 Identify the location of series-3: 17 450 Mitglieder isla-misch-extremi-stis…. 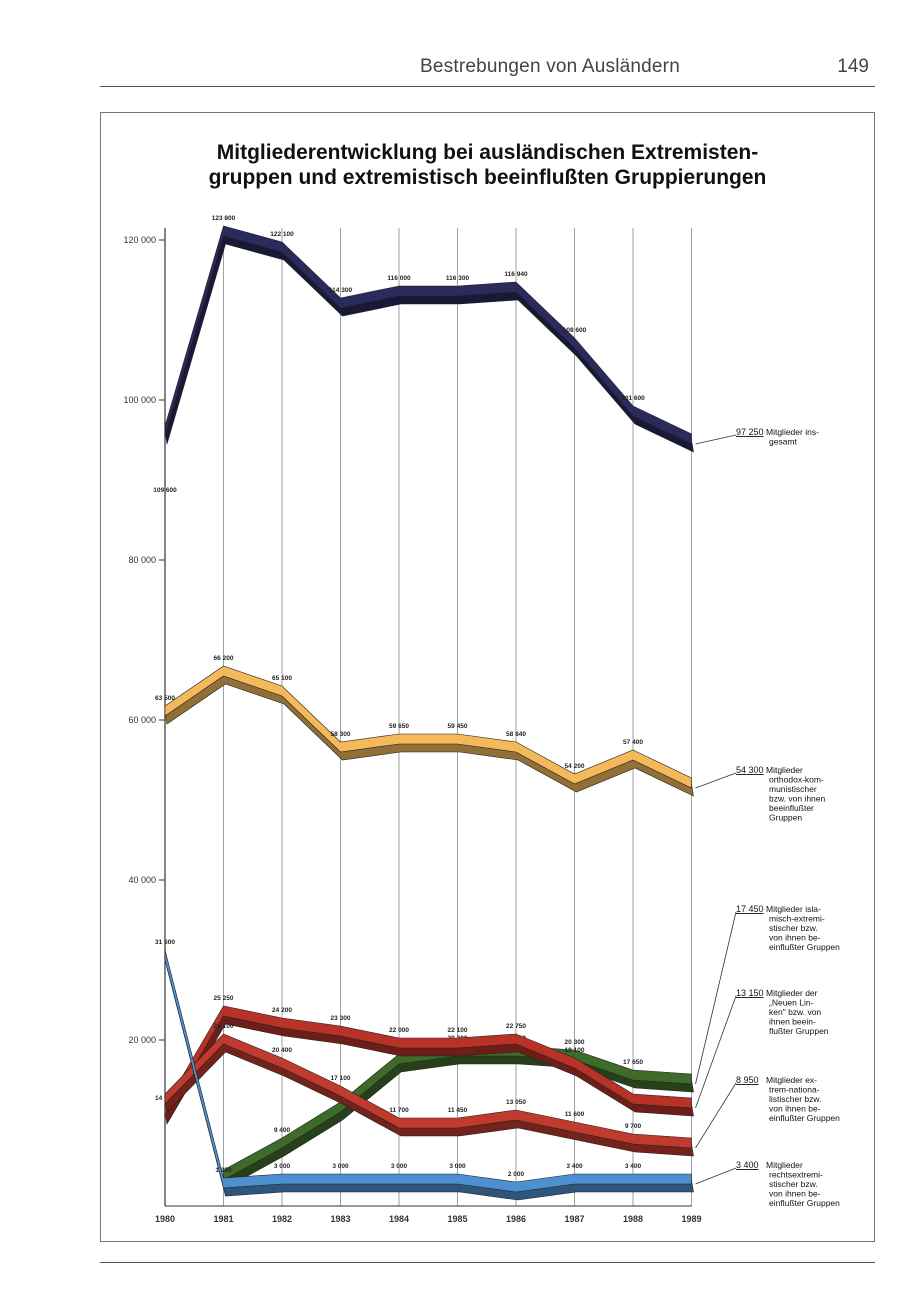
(531, 1046).